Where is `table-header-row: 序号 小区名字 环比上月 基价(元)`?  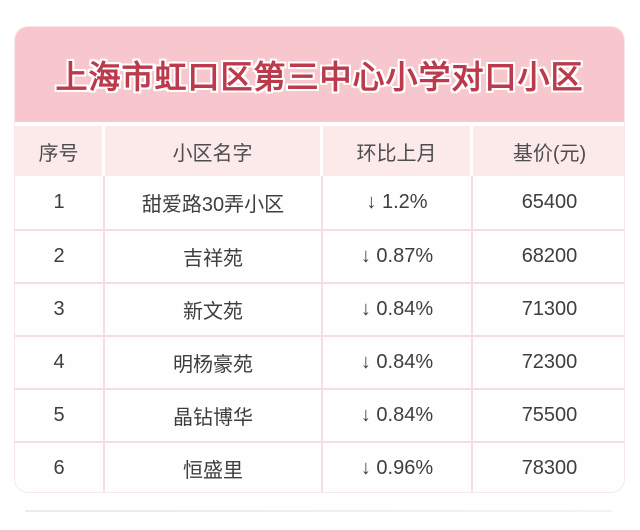 table-header-row: 序号 小区名字 环比上月 基价(元) is located at coordinates (319, 151).